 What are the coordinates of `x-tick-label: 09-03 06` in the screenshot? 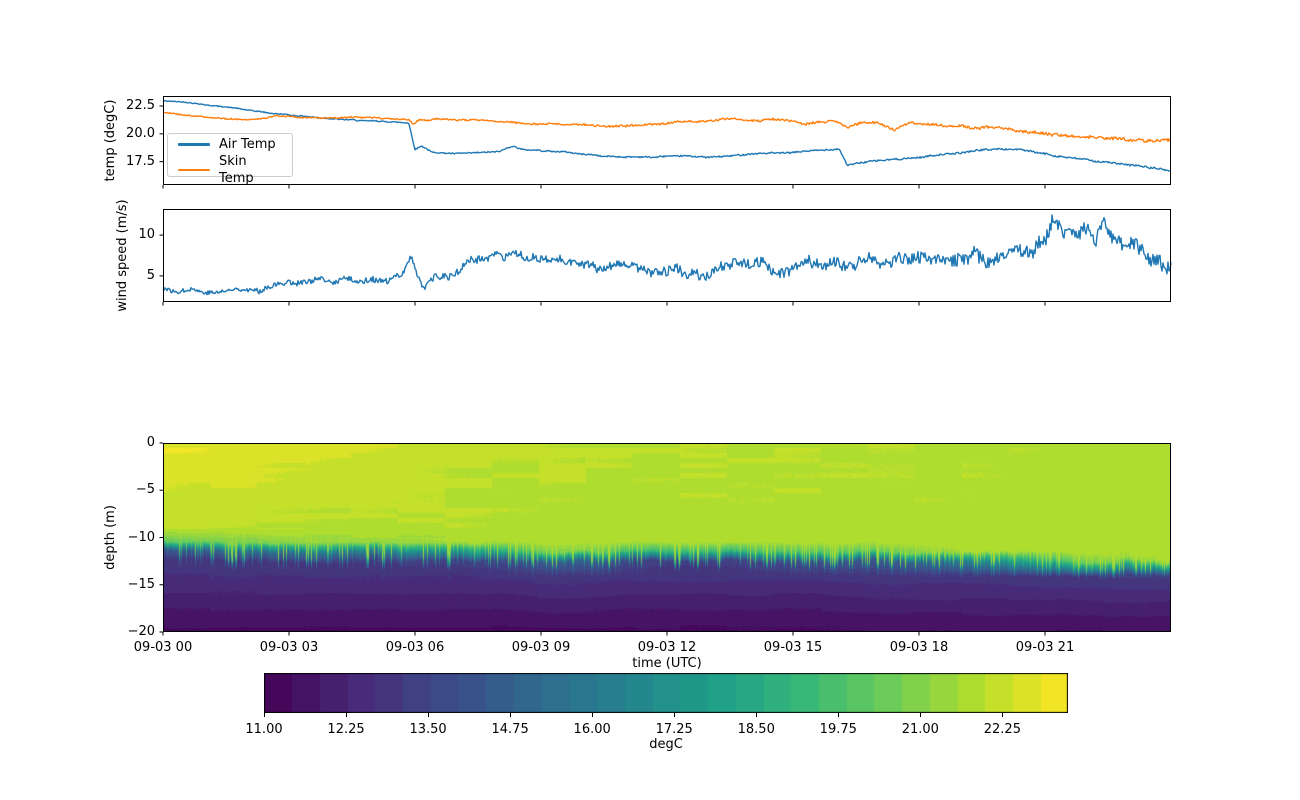 It's located at (415, 647).